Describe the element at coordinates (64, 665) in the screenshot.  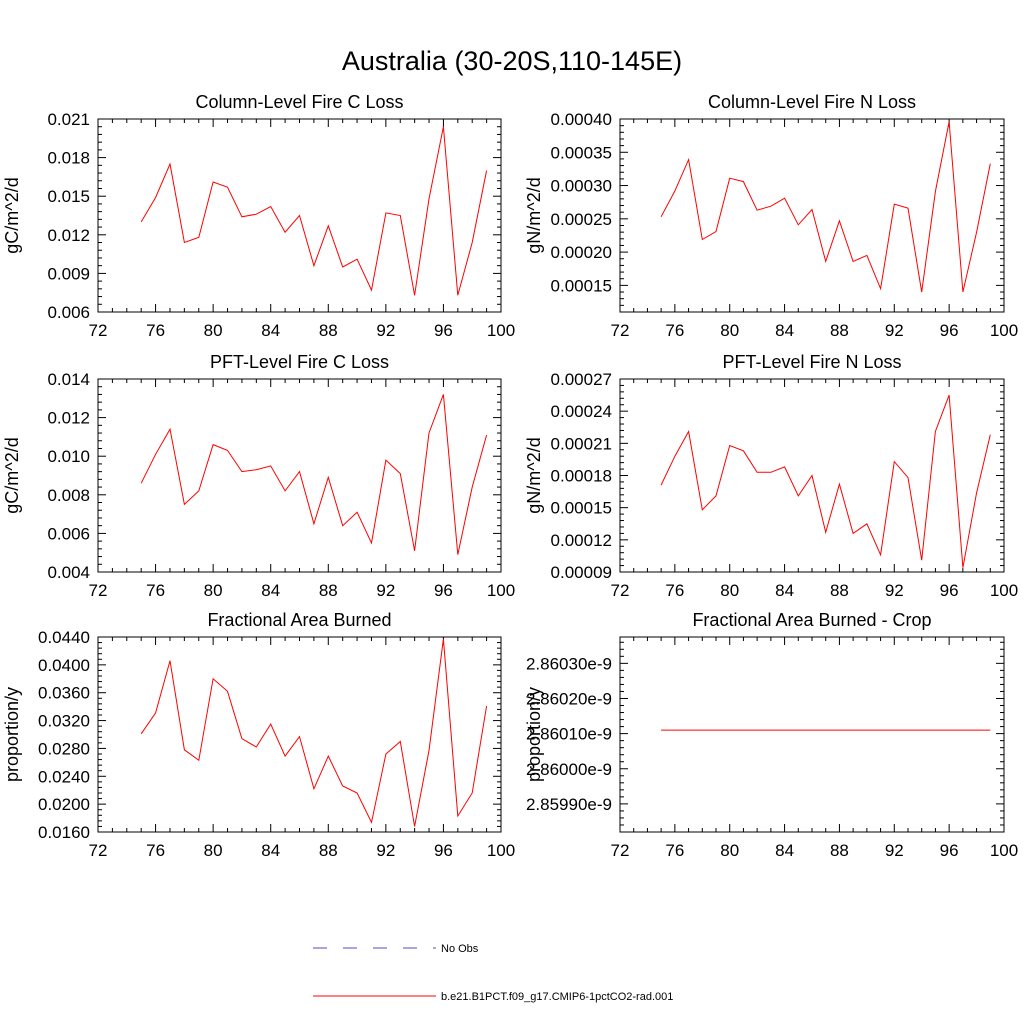
I see `y-tick-label: 0.0400` at that location.